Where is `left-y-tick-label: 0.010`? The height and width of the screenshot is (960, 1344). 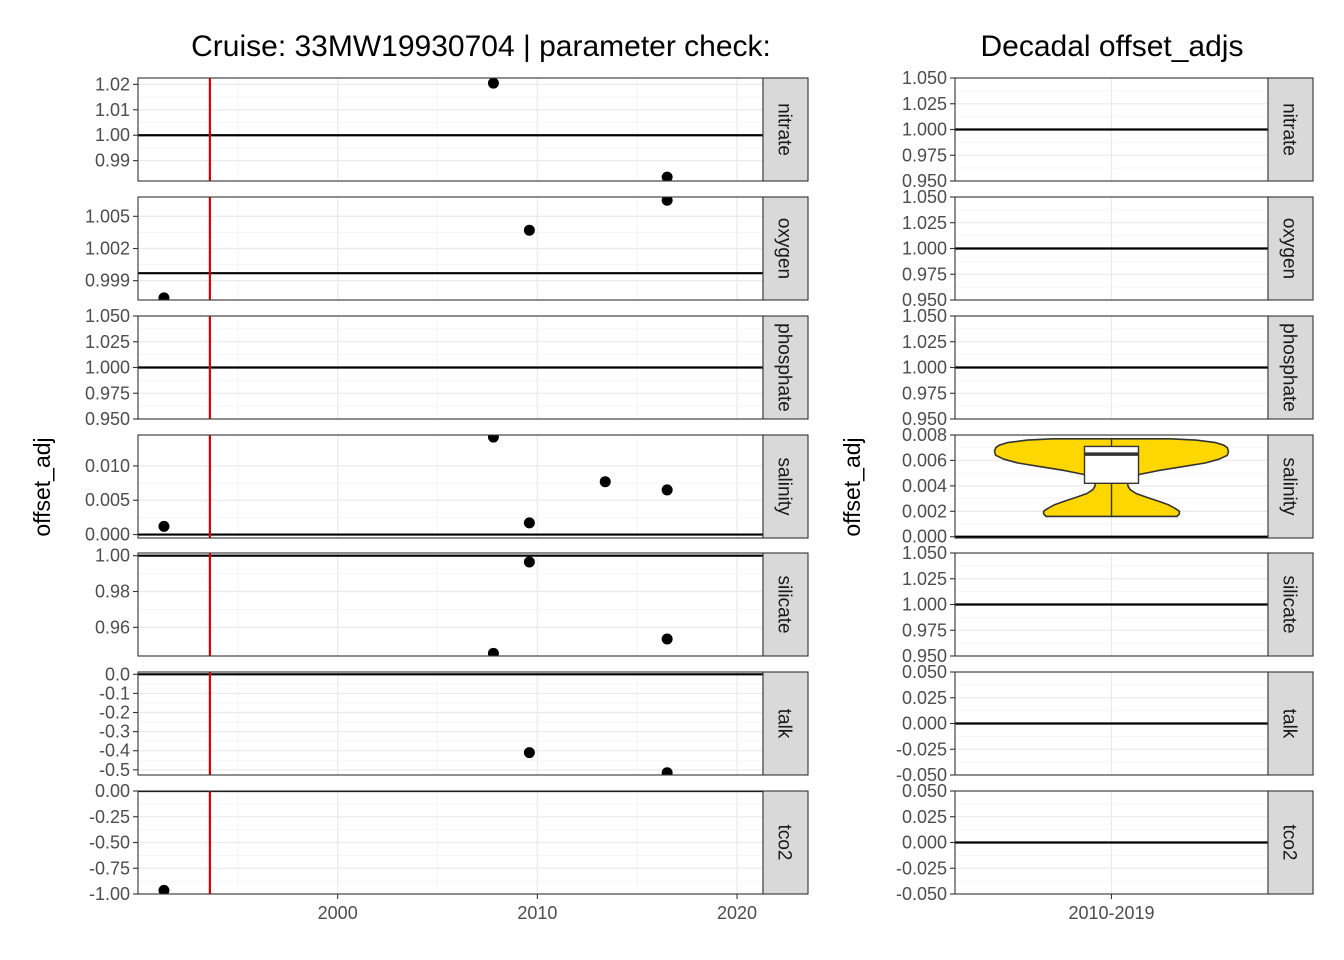
left-y-tick-label: 0.010 is located at coordinates (107, 466).